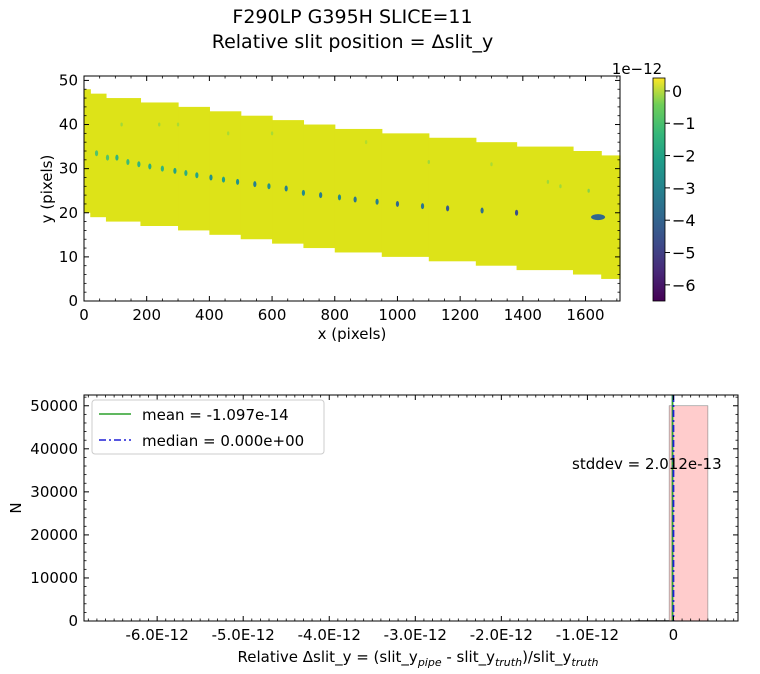 The width and height of the screenshot is (760, 674). I want to click on xlabel-sub-truth-1: truth, so click(508, 662).